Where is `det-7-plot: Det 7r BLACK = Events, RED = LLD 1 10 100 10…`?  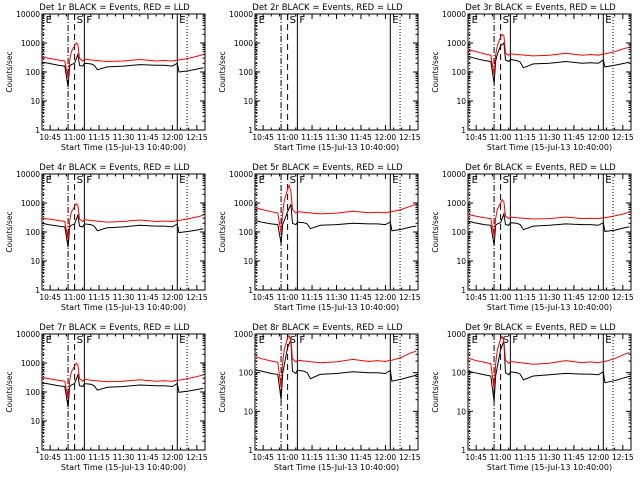
det-7-plot: Det 7r BLACK = Events, RED = LLD 1 10 100 10… is located at coordinates (106, 397).